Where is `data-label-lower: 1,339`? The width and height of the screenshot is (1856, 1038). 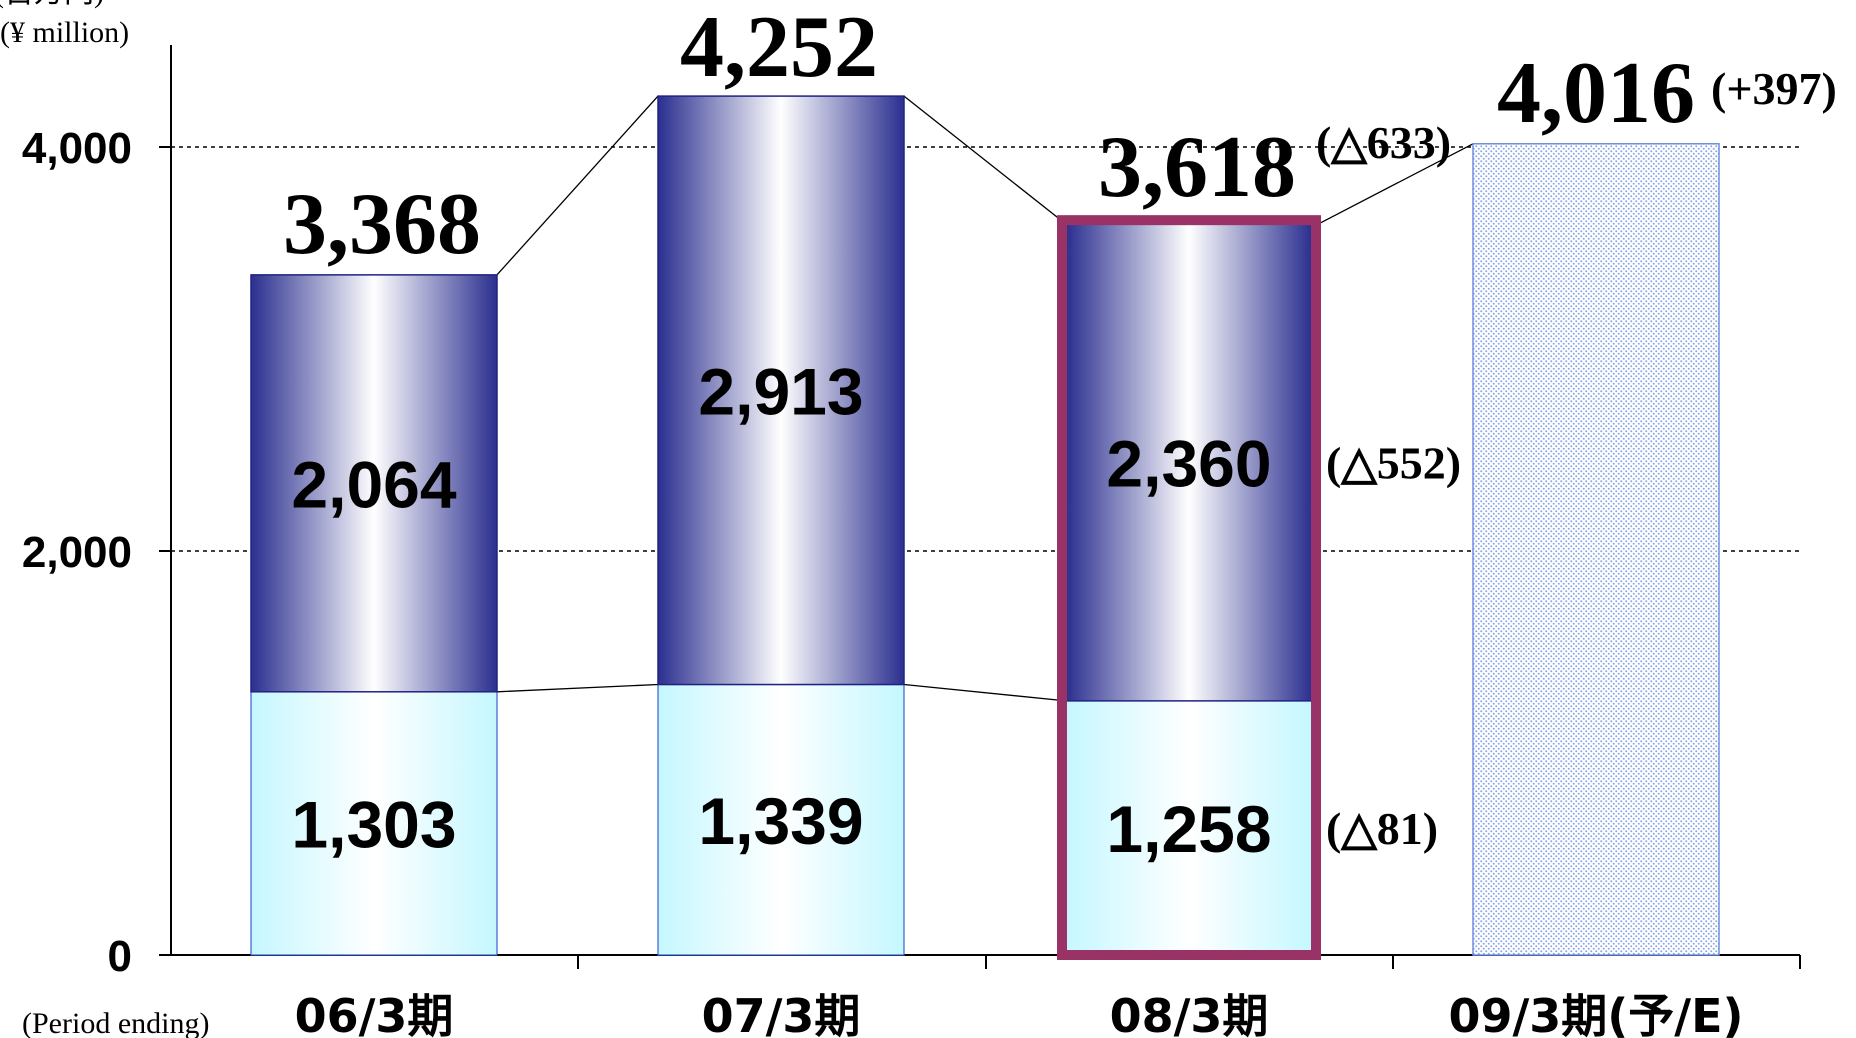 data-label-lower: 1,339 is located at coordinates (780, 821).